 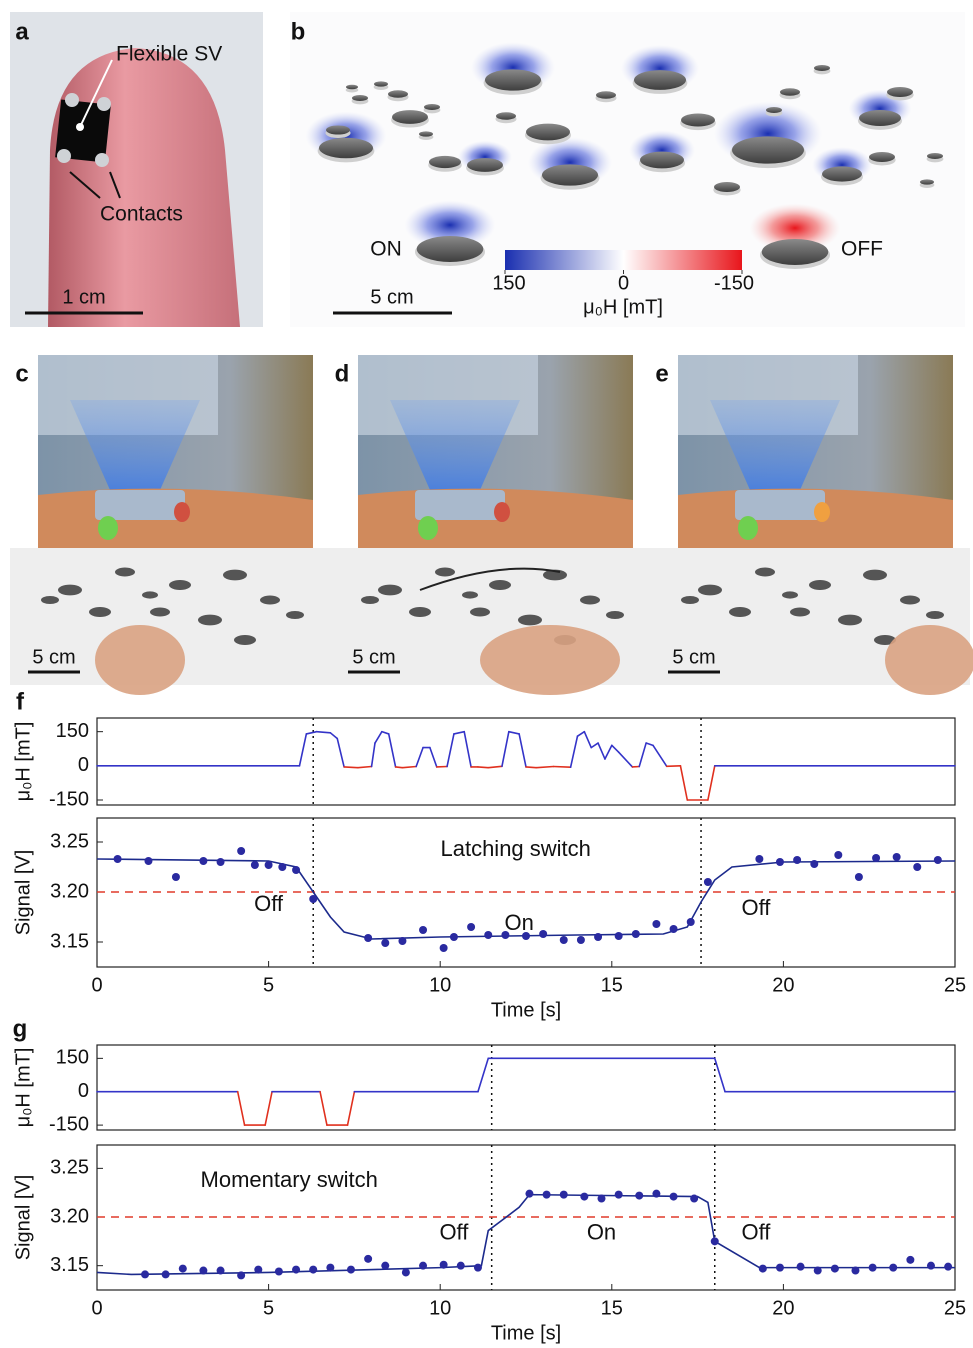 What do you see at coordinates (342, 373) in the screenshot?
I see `panel-label: d` at bounding box center [342, 373].